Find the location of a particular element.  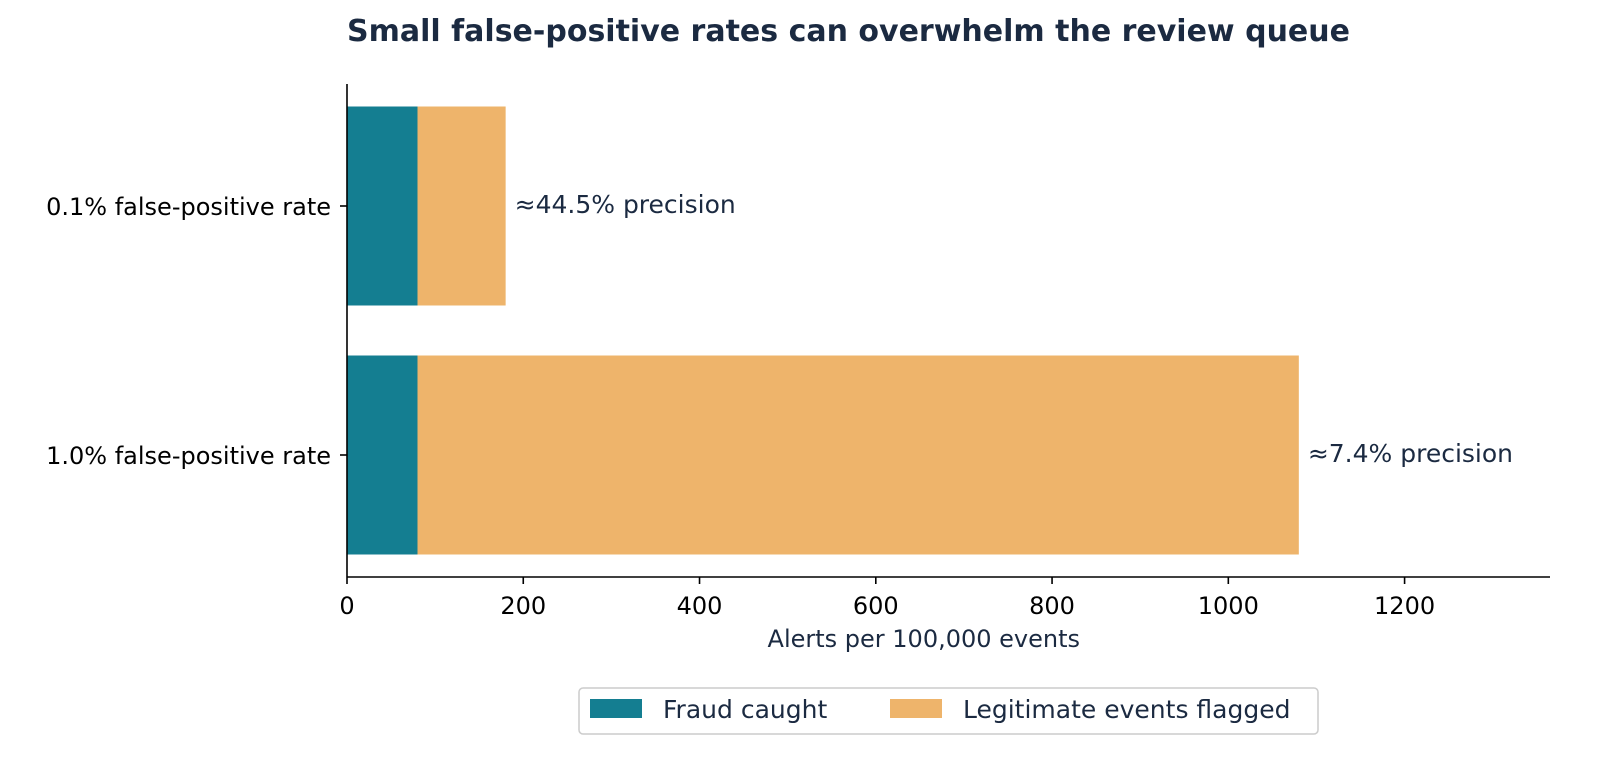

x-tick-label: 0 is located at coordinates (346, 606).